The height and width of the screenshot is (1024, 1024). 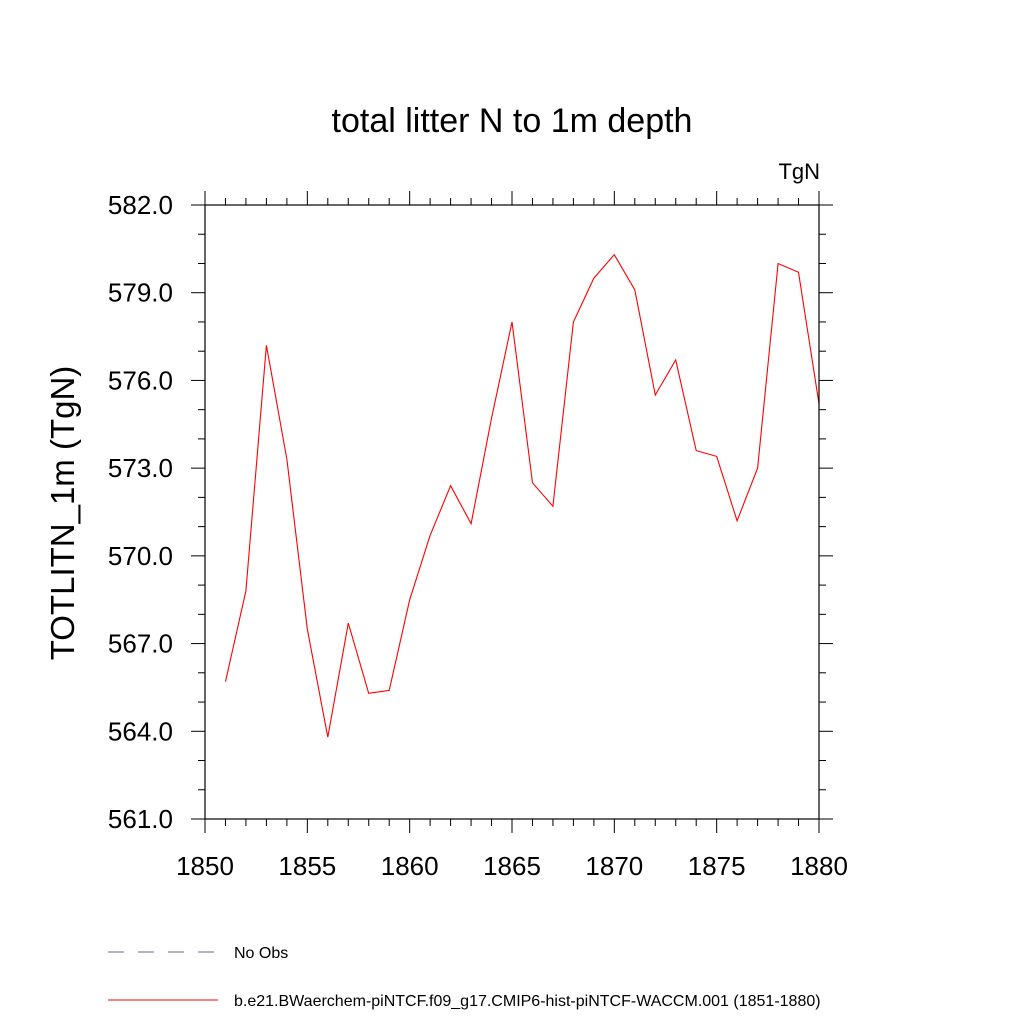 What do you see at coordinates (307, 866) in the screenshot?
I see `x-tick-label: 1855` at bounding box center [307, 866].